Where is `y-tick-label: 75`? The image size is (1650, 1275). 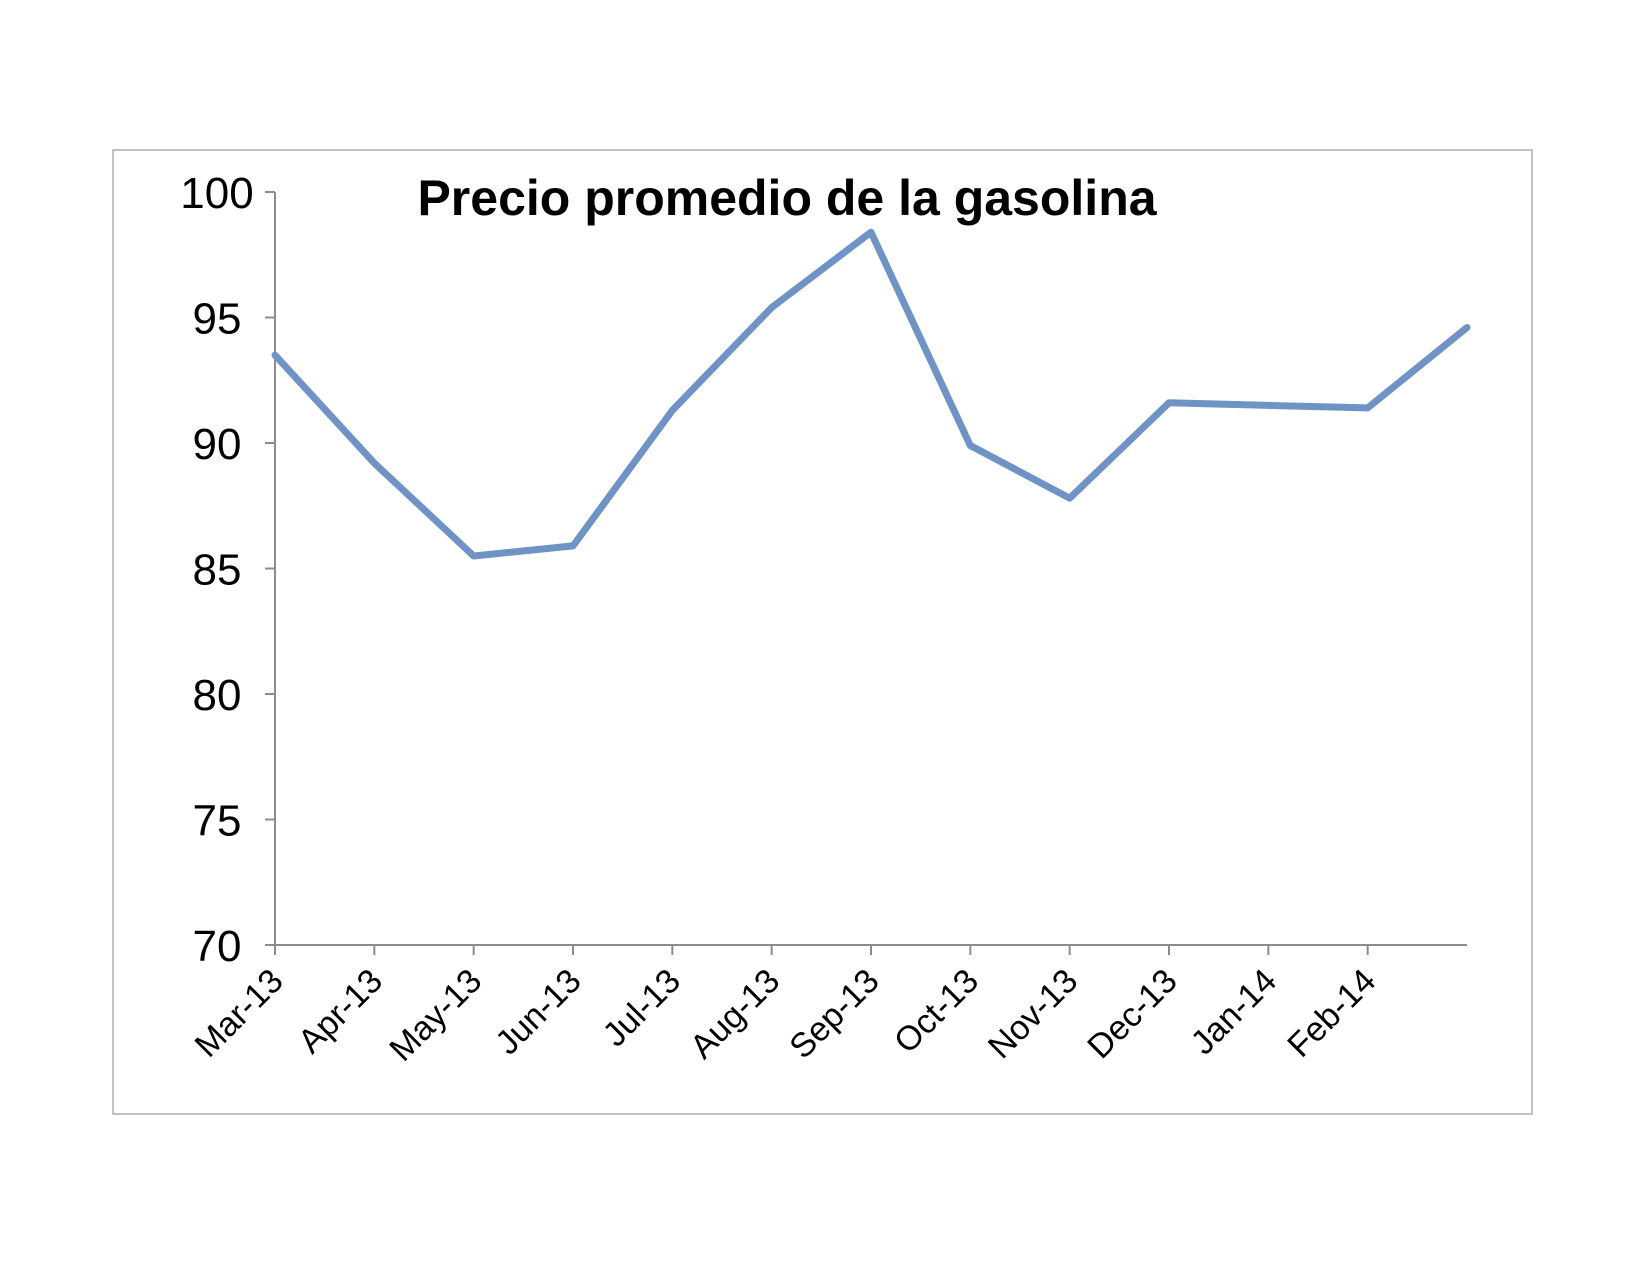 y-tick-label: 75 is located at coordinates (217, 821).